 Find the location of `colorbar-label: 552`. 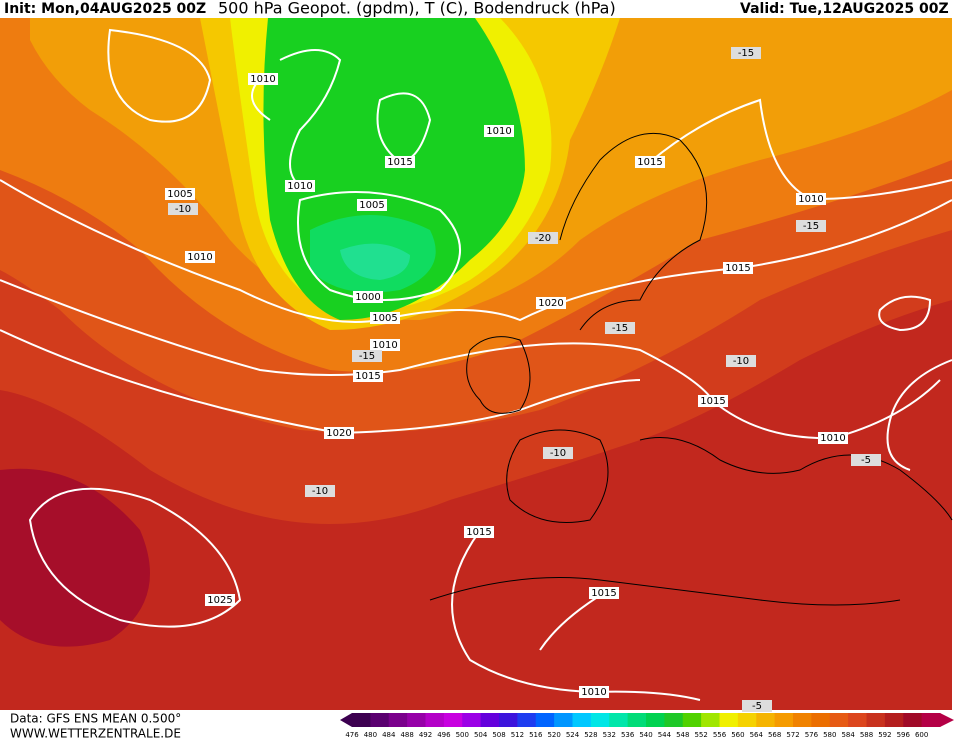

colorbar-label: 552 is located at coordinates (700, 735).